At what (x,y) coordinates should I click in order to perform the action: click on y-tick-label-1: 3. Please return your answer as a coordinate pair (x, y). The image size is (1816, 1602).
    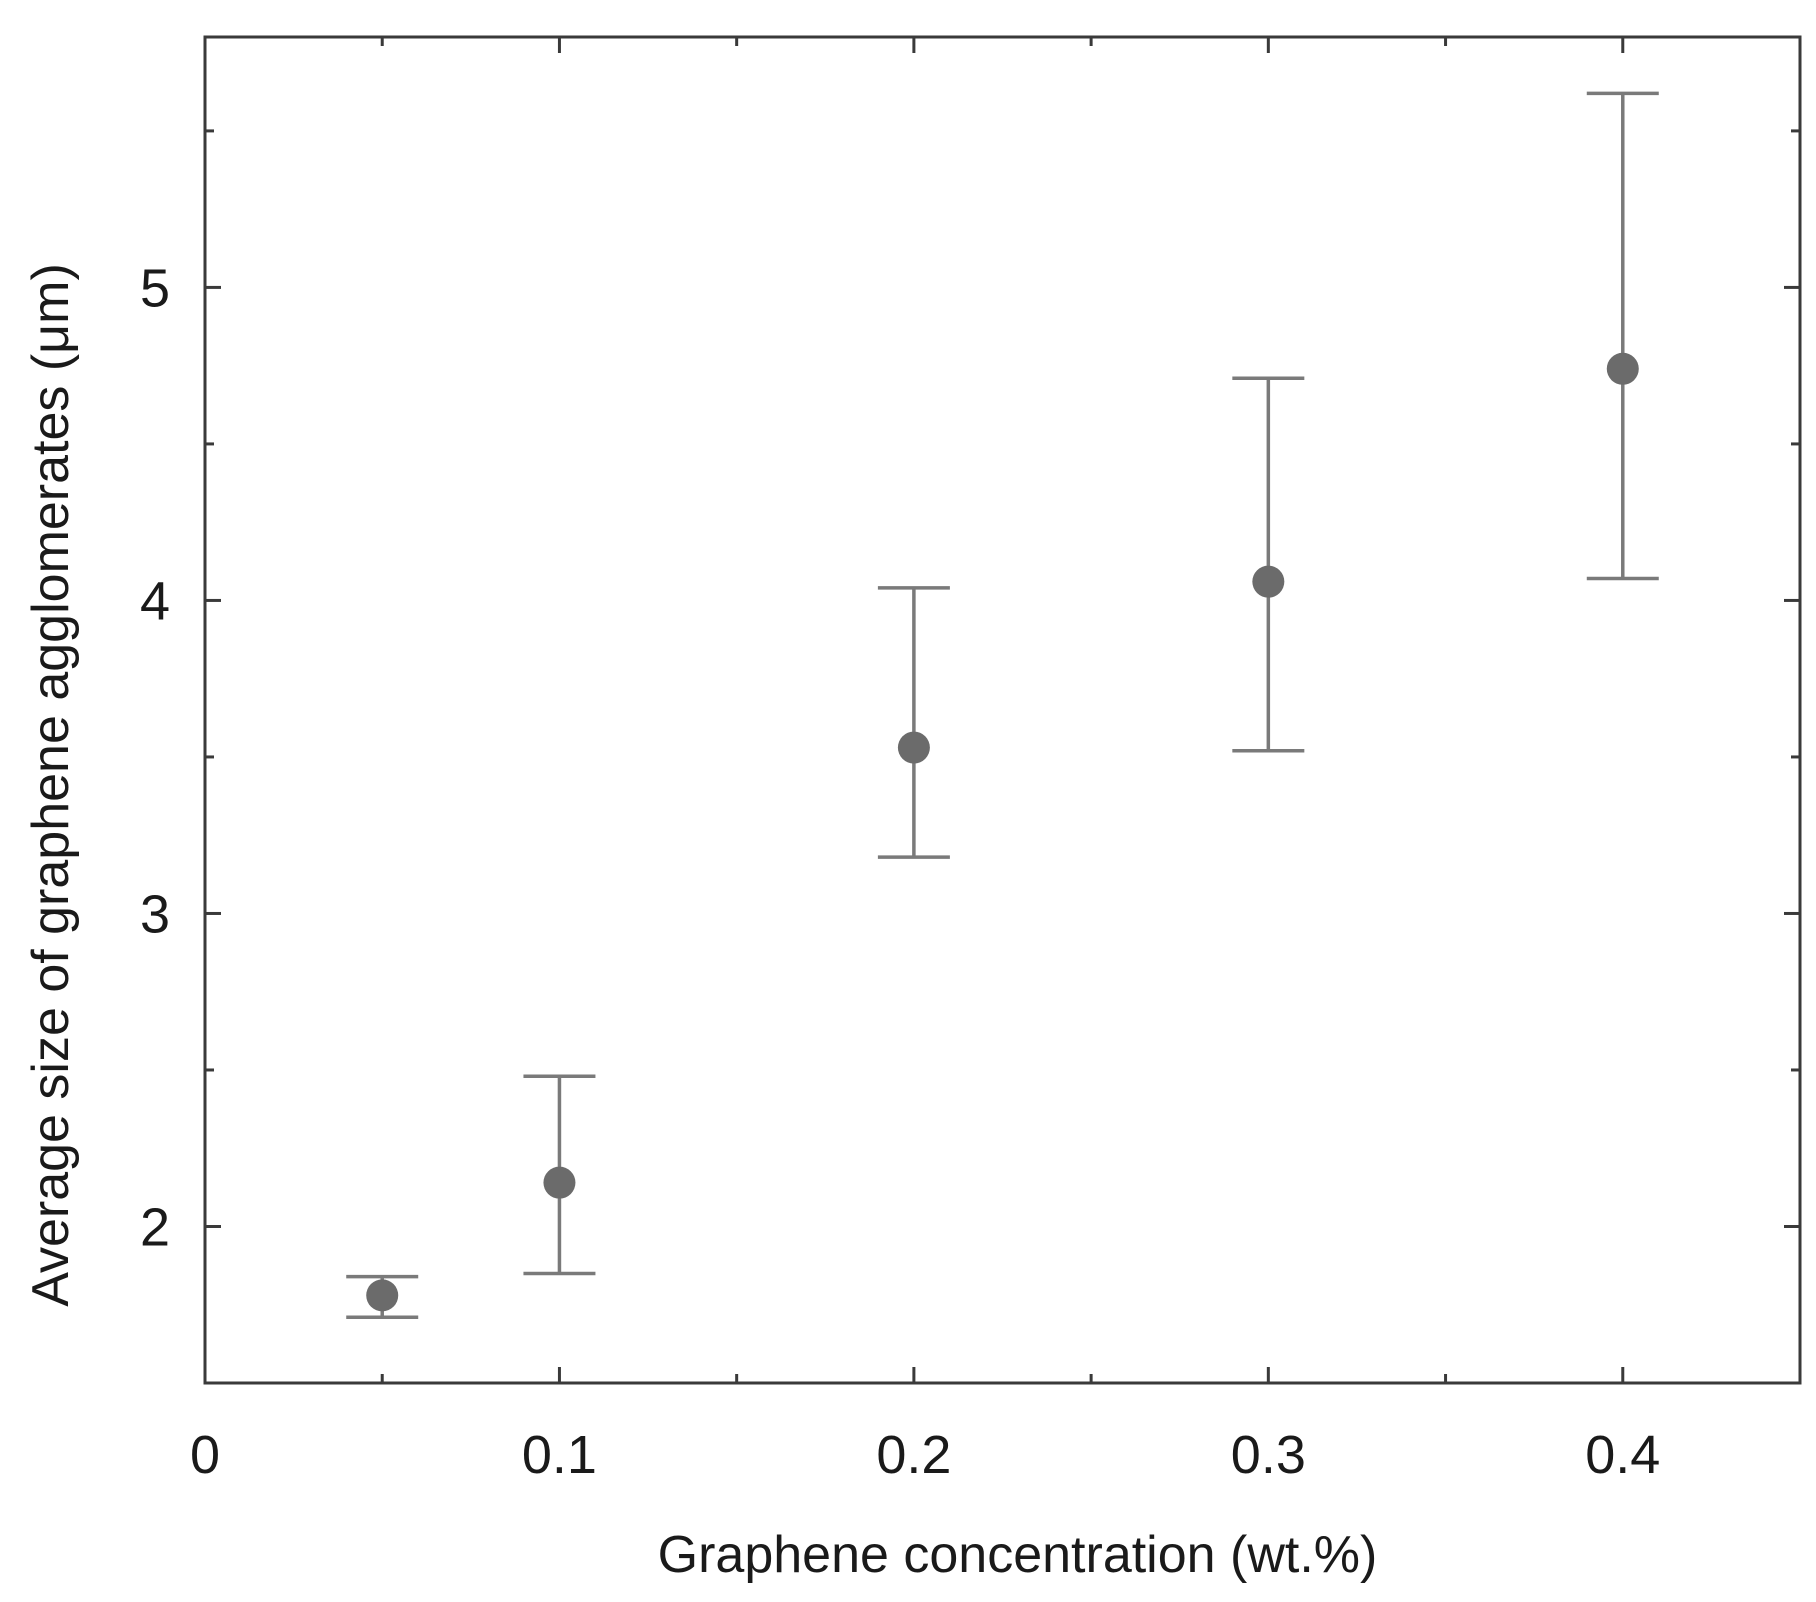
    Looking at the image, I should click on (155, 914).